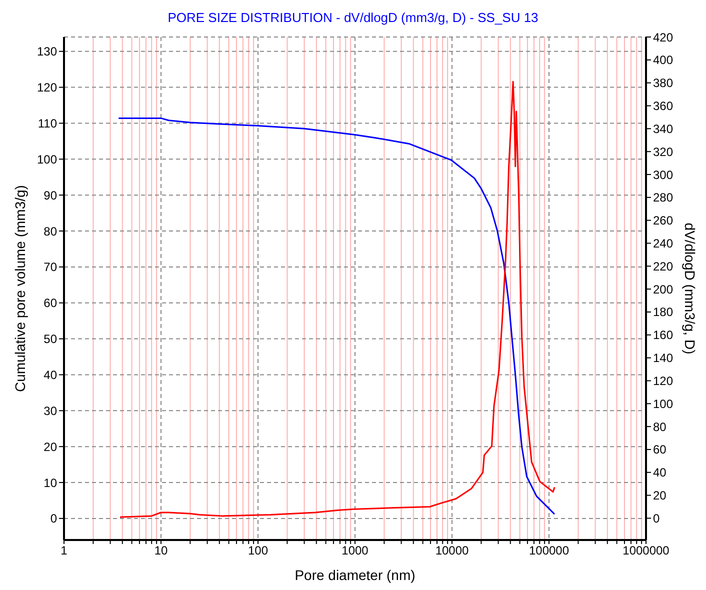 The height and width of the screenshot is (590, 706). What do you see at coordinates (54, 519) in the screenshot?
I see `y-tick-label: 0` at bounding box center [54, 519].